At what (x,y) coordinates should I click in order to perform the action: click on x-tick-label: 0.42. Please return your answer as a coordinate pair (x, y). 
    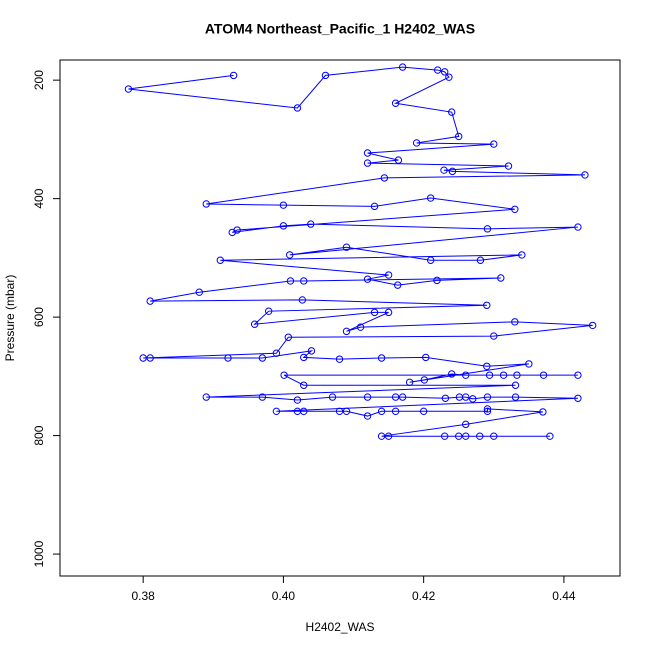
    Looking at the image, I should click on (424, 596).